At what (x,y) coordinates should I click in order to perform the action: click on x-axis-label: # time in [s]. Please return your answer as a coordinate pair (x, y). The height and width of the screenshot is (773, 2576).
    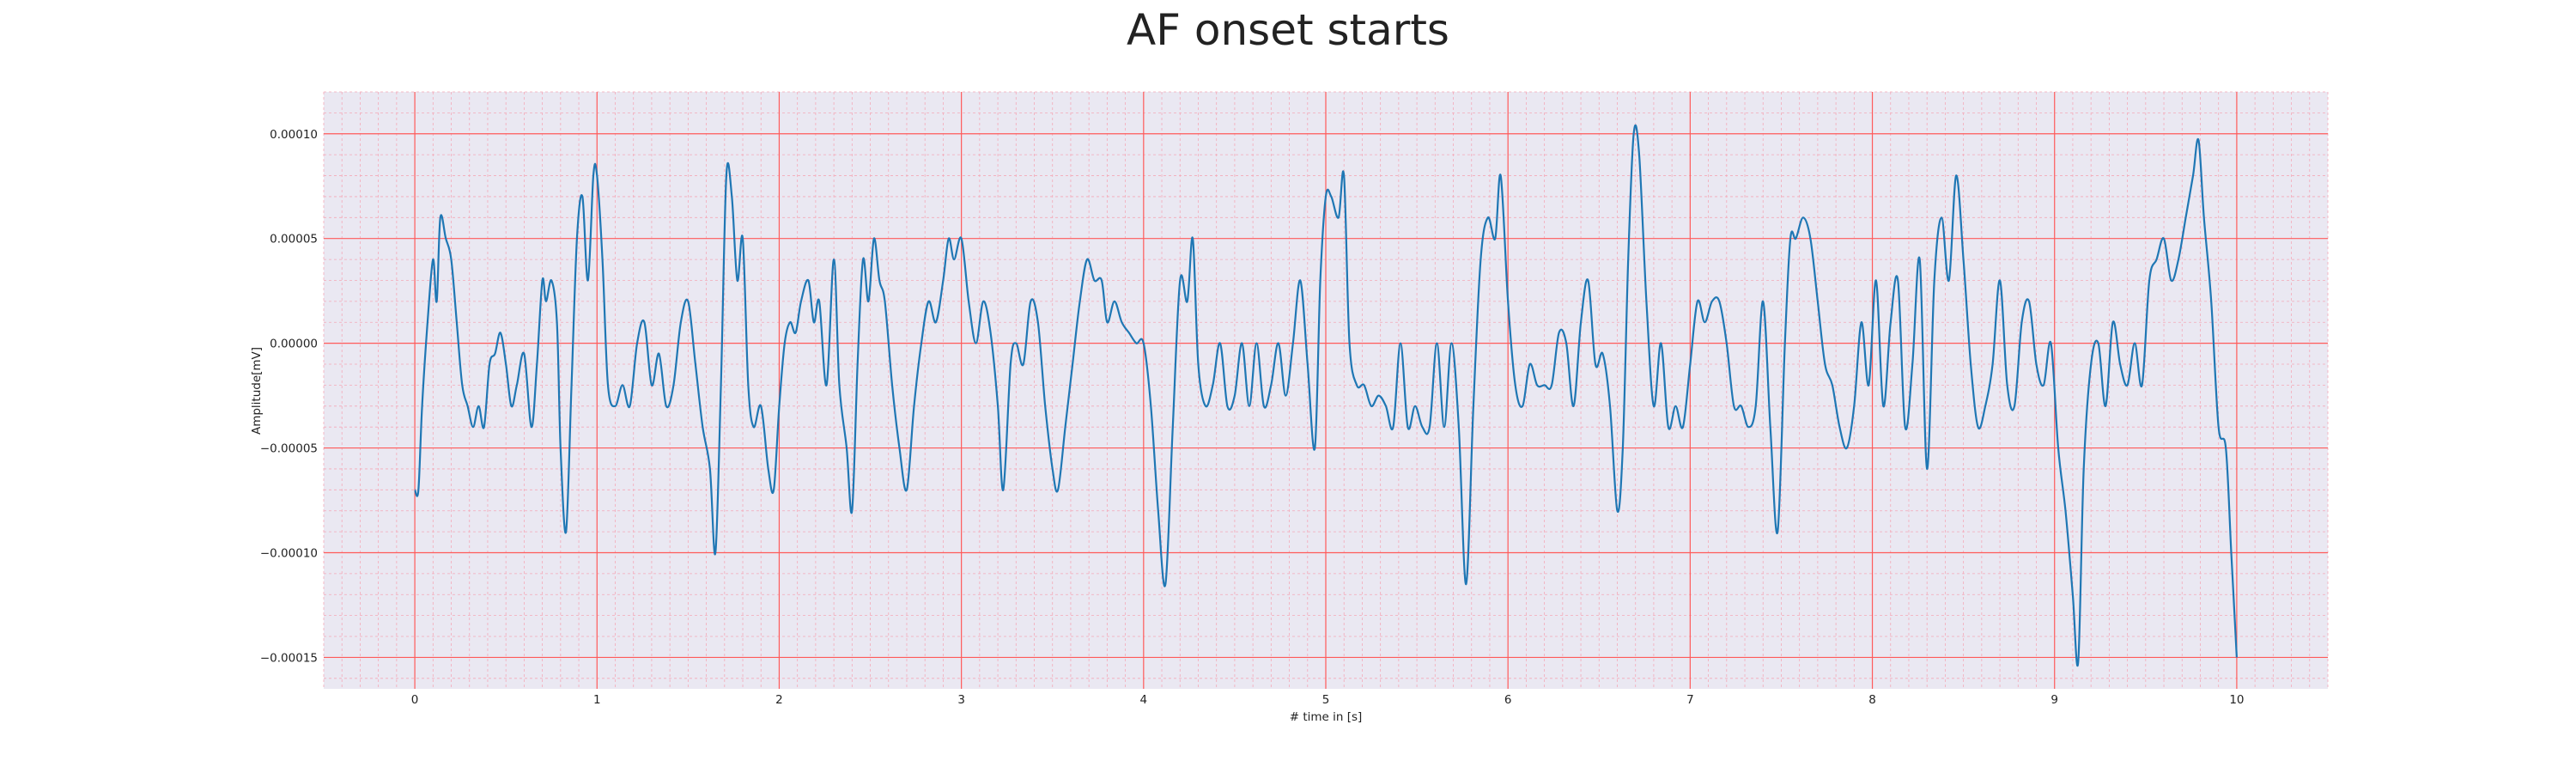
    Looking at the image, I should click on (1327, 717).